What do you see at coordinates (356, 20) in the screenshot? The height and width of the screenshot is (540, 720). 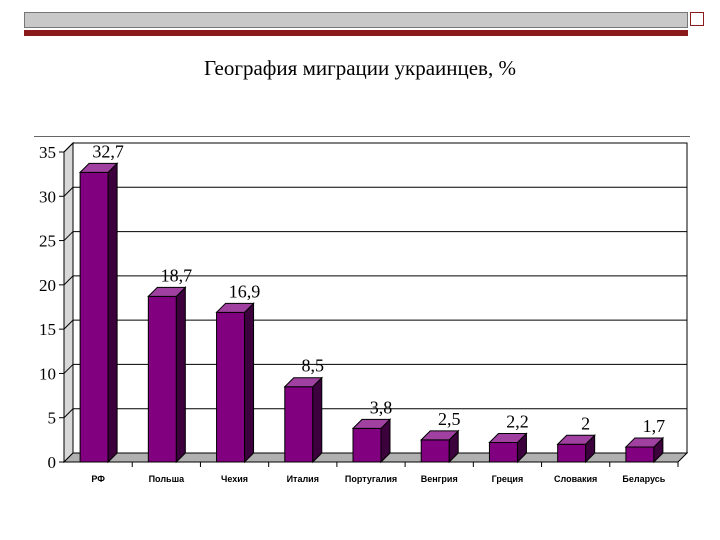 I see `slide-header-bar` at bounding box center [356, 20].